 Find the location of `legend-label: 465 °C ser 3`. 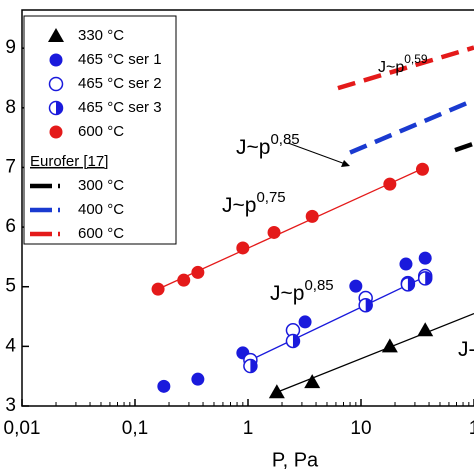

legend-label: 465 °C ser 3 is located at coordinates (120, 107).